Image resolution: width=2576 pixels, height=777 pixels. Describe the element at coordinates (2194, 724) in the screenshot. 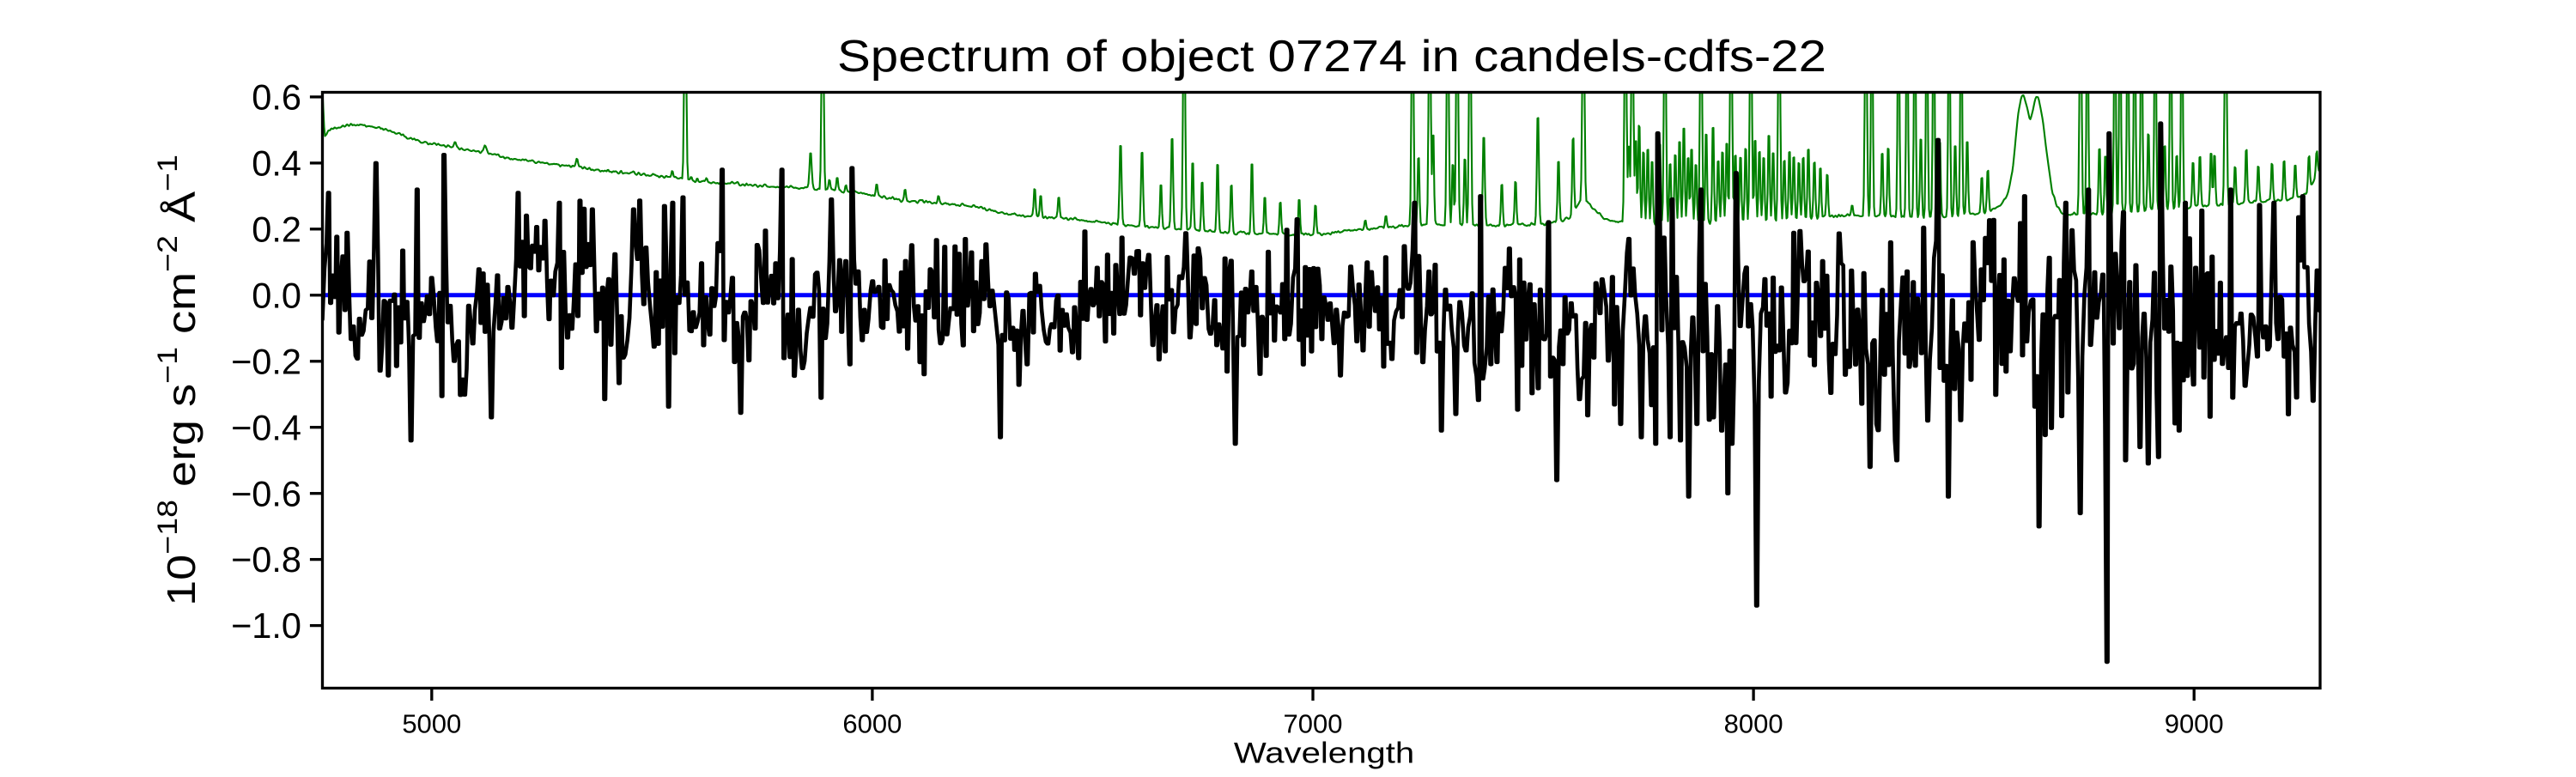

I see `svg-text: 9000` at that location.